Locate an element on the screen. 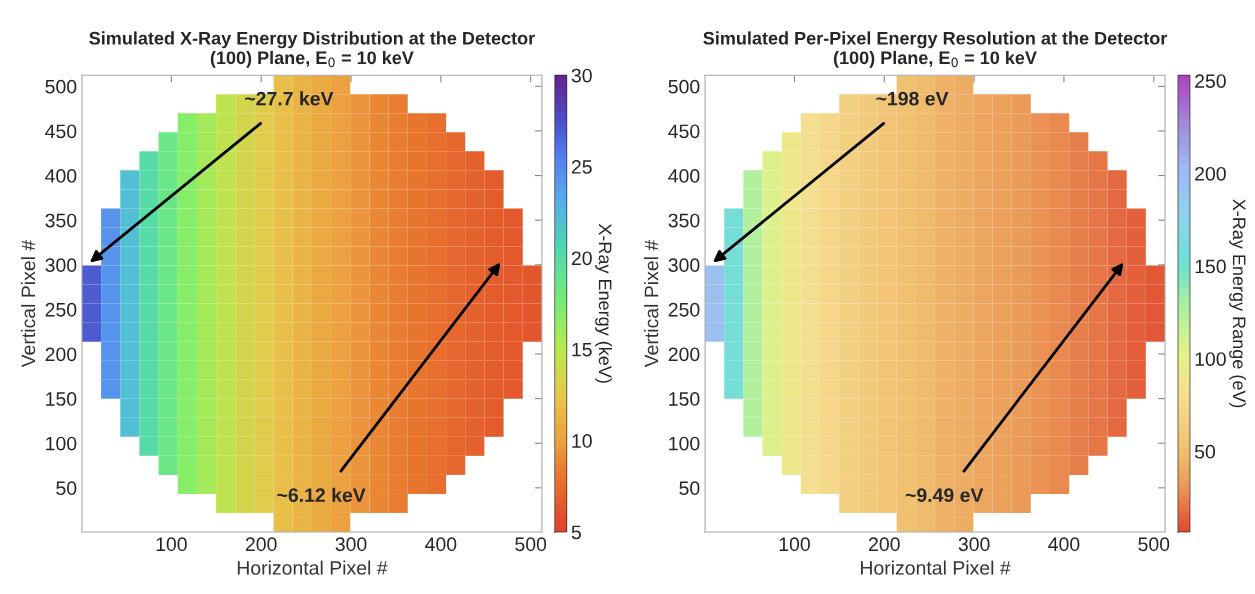 The height and width of the screenshot is (594, 1255). chart-title: Simulated Per-Pixel Energy Resolution at the Detector (100) Plane, E$_{0}$ = 10 keV is located at coordinates (935, 49).